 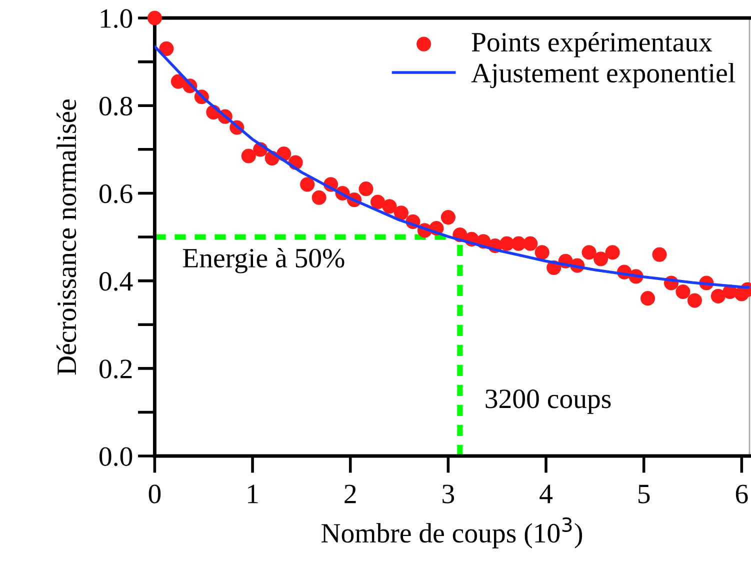 What do you see at coordinates (263, 261) in the screenshot?
I see `ref-line-label: Energie à 50%` at bounding box center [263, 261].